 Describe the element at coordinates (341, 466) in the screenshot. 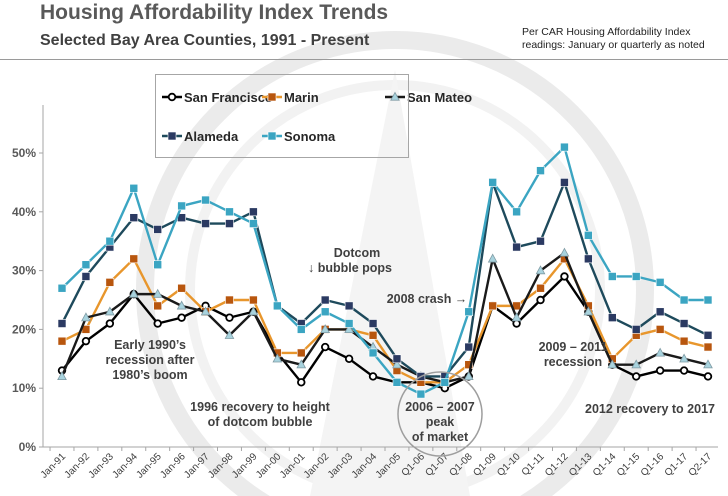

I see `x-tick-label: Jan-03` at that location.